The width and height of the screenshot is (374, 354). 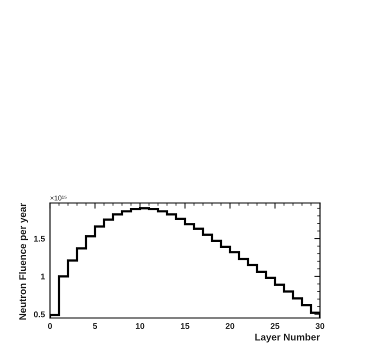 What do you see at coordinates (140, 326) in the screenshot?
I see `x-tick-label: 10` at bounding box center [140, 326].